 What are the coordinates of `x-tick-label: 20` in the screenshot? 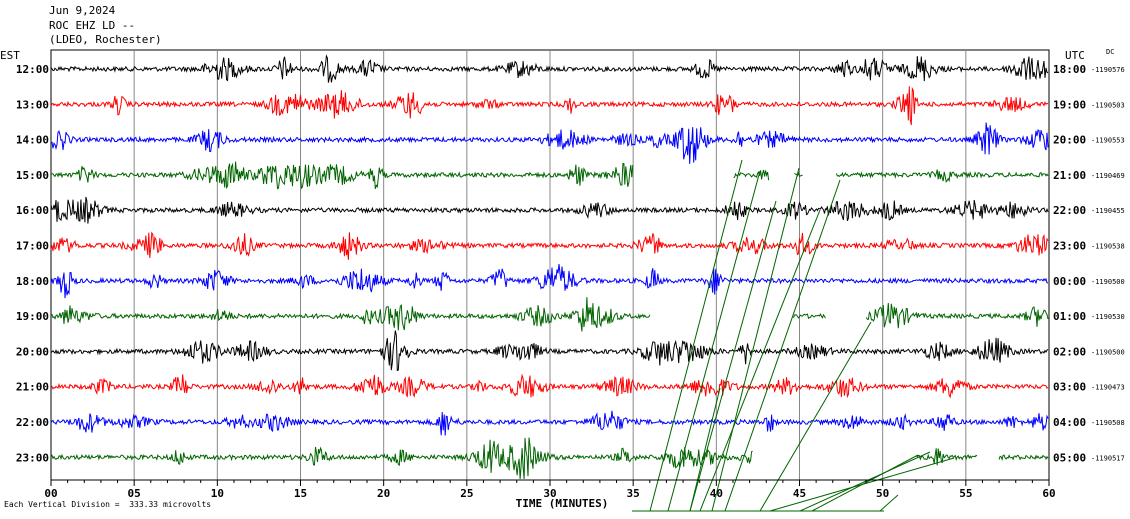 It's located at (383, 493).